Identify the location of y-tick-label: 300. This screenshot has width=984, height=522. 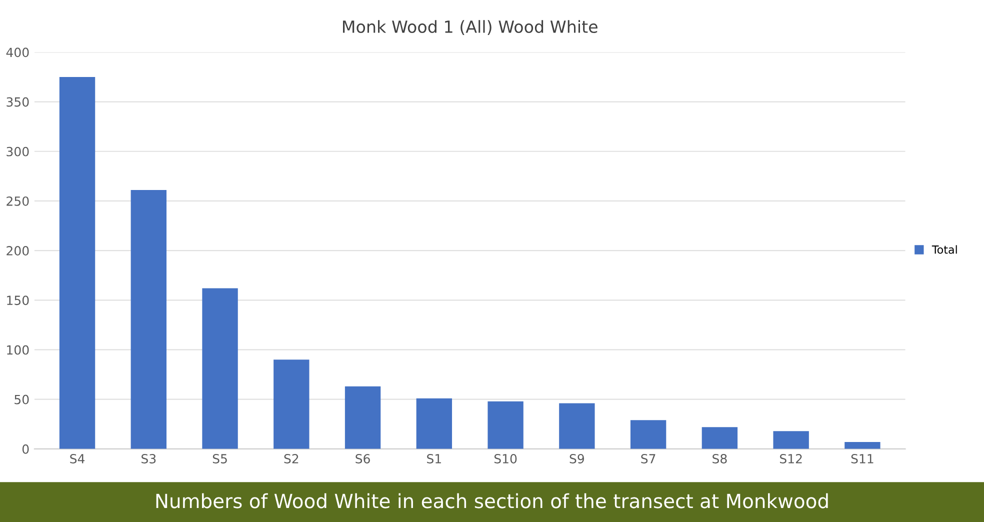
(17, 151).